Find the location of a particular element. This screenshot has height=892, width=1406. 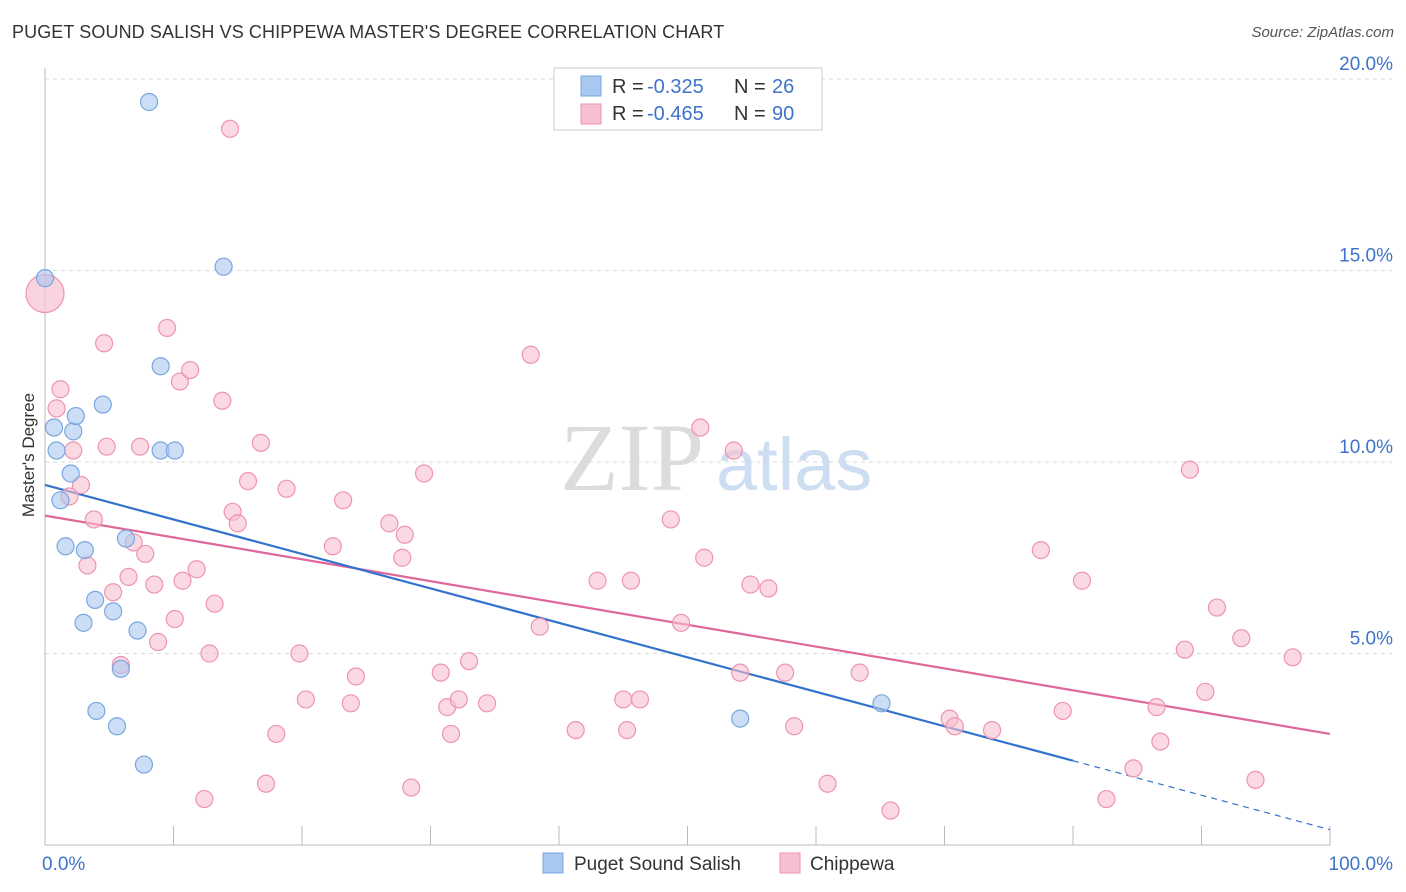

watermark-zip: ZIP is located at coordinates (632, 457).